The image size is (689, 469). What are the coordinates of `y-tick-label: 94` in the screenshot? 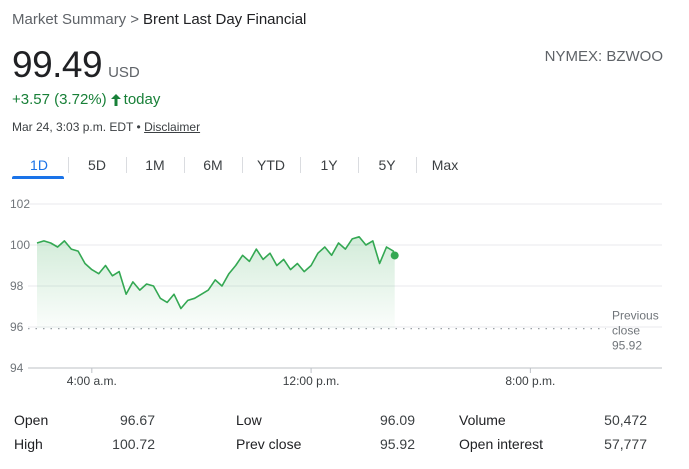 It's located at (17, 368).